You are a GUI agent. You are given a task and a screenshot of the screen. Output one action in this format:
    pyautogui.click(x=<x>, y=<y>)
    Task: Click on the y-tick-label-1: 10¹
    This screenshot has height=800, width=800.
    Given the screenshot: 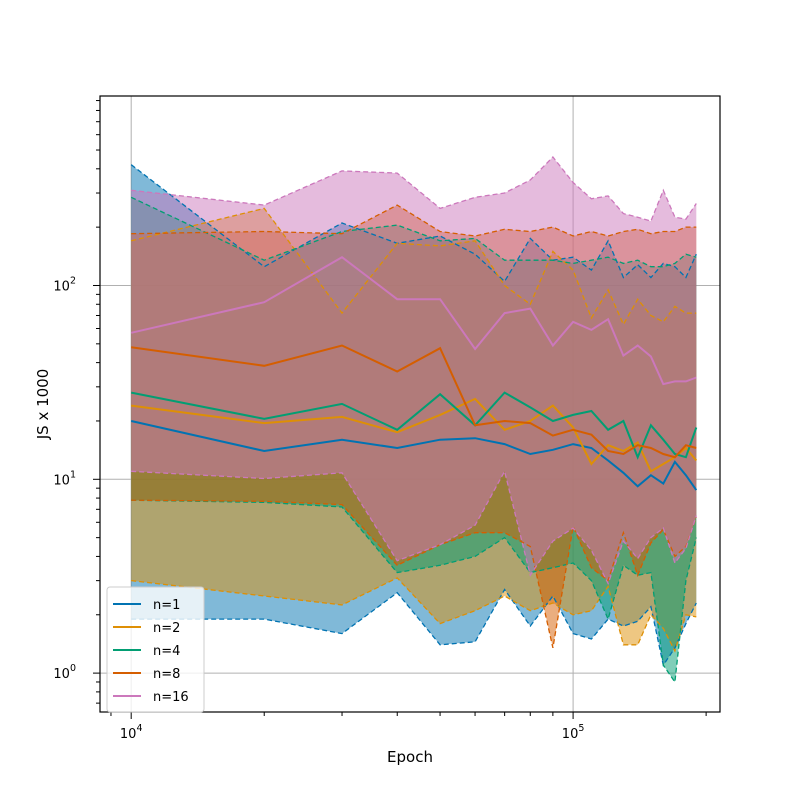 What is the action you would take?
    pyautogui.click(x=64, y=478)
    